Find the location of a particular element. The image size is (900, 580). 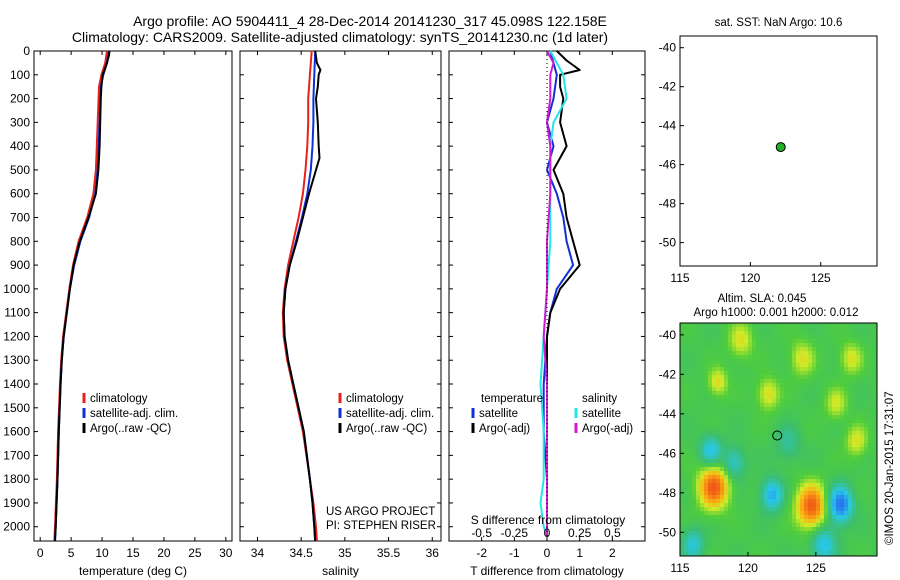

temperature-xtick-label: 10 is located at coordinates (102, 553).